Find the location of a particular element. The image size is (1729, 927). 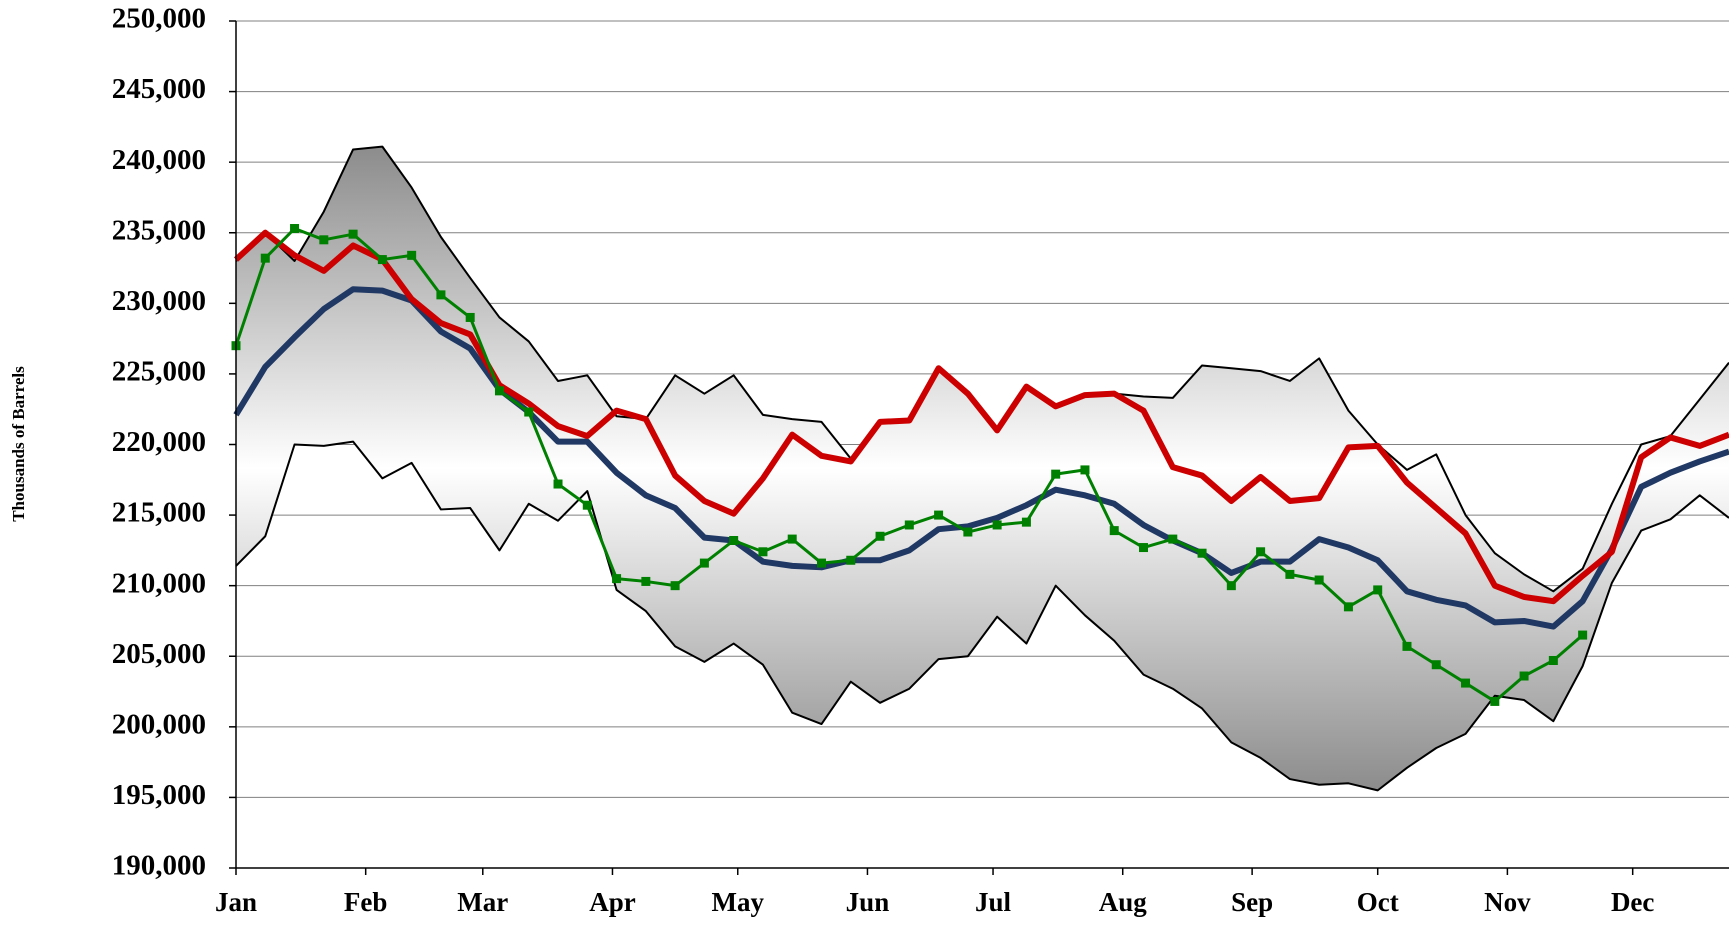

y-tick-label: 235,000 is located at coordinates (159, 230).